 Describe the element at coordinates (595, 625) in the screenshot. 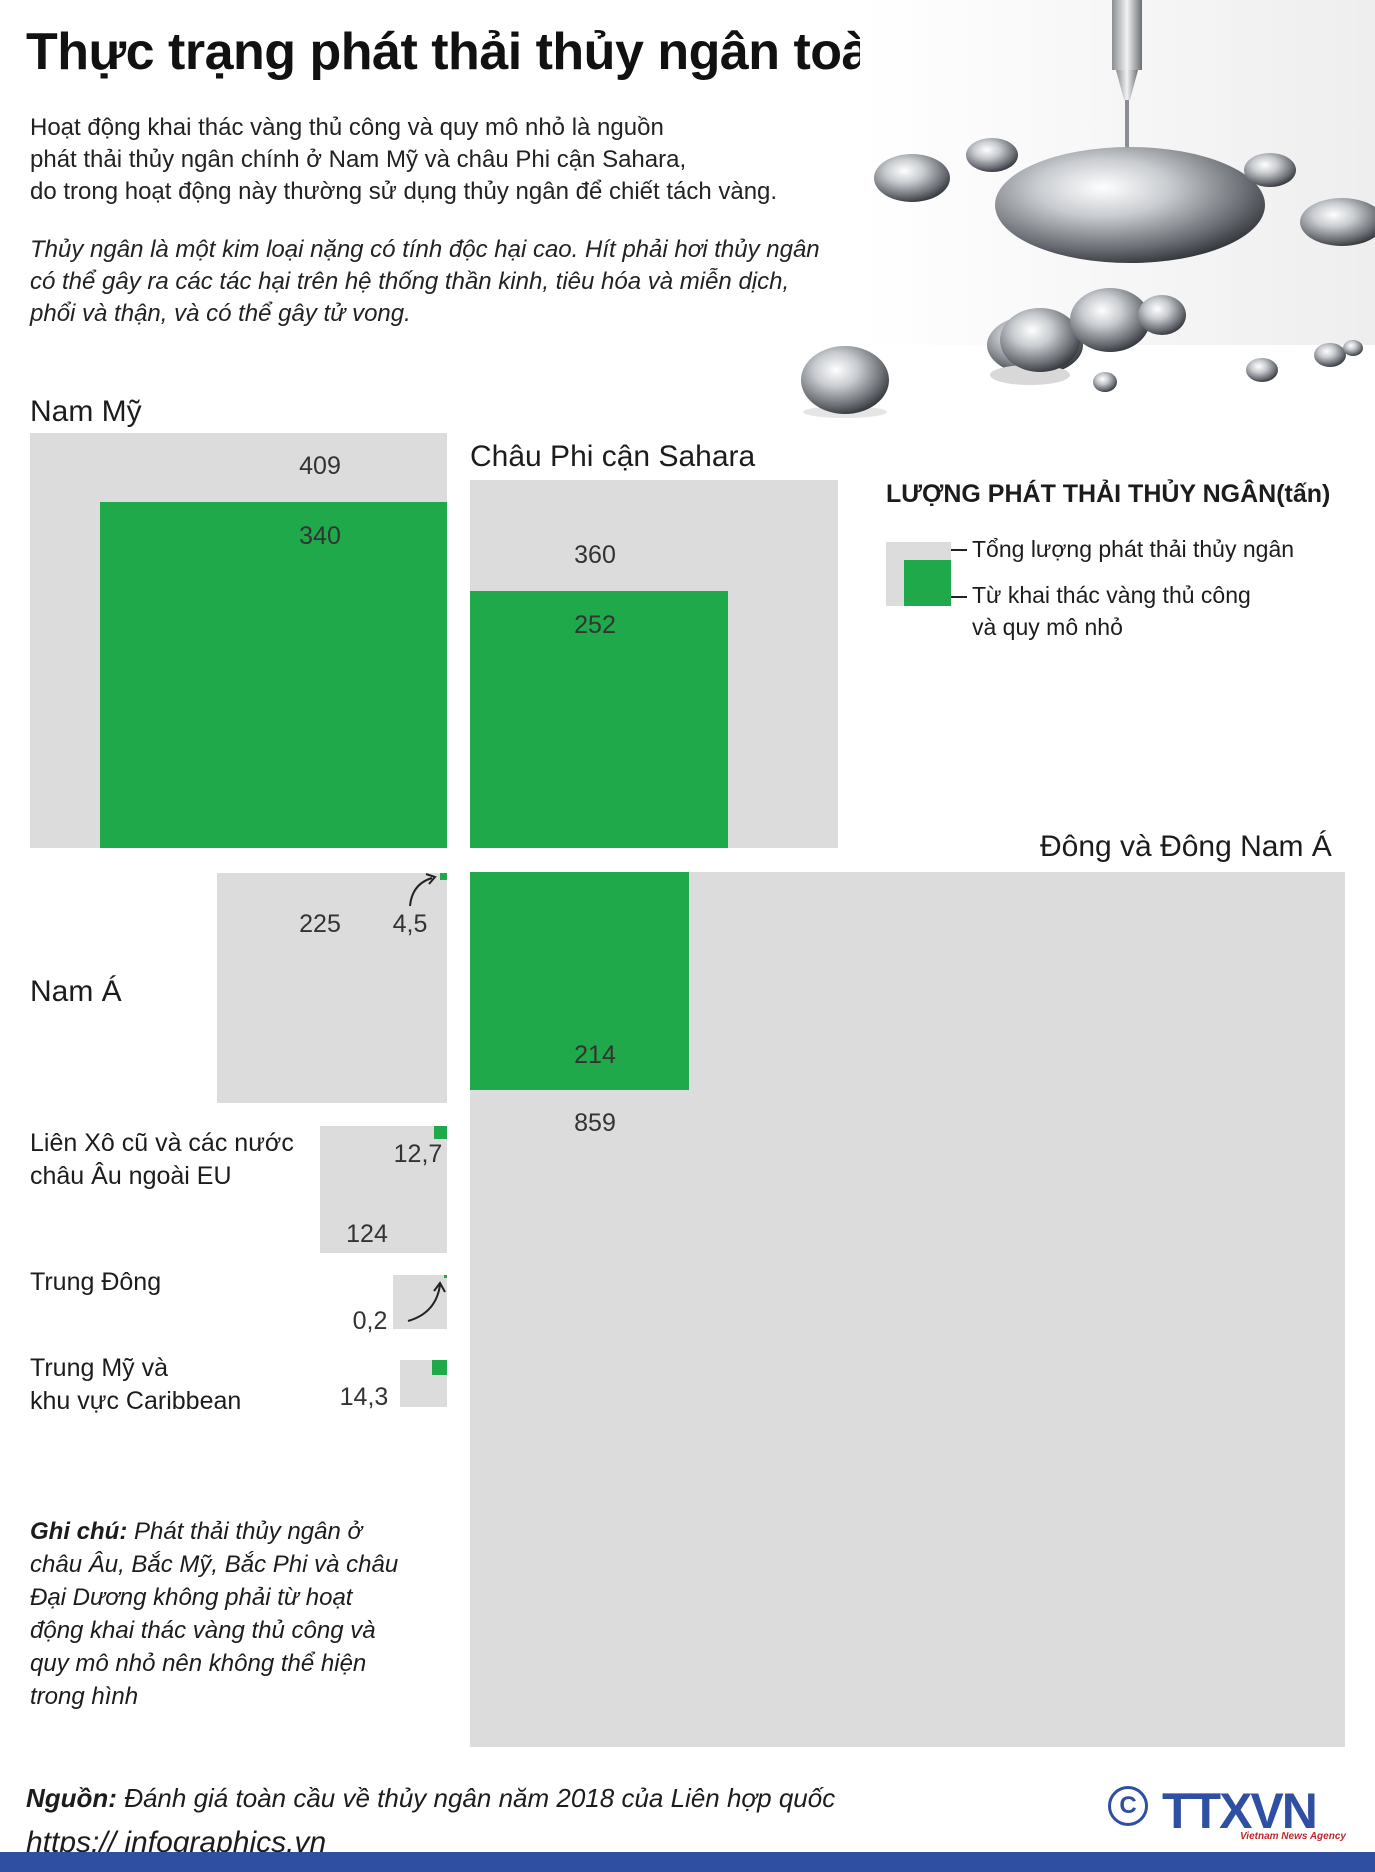

I see `asgm-value-chau-phi: 252` at that location.